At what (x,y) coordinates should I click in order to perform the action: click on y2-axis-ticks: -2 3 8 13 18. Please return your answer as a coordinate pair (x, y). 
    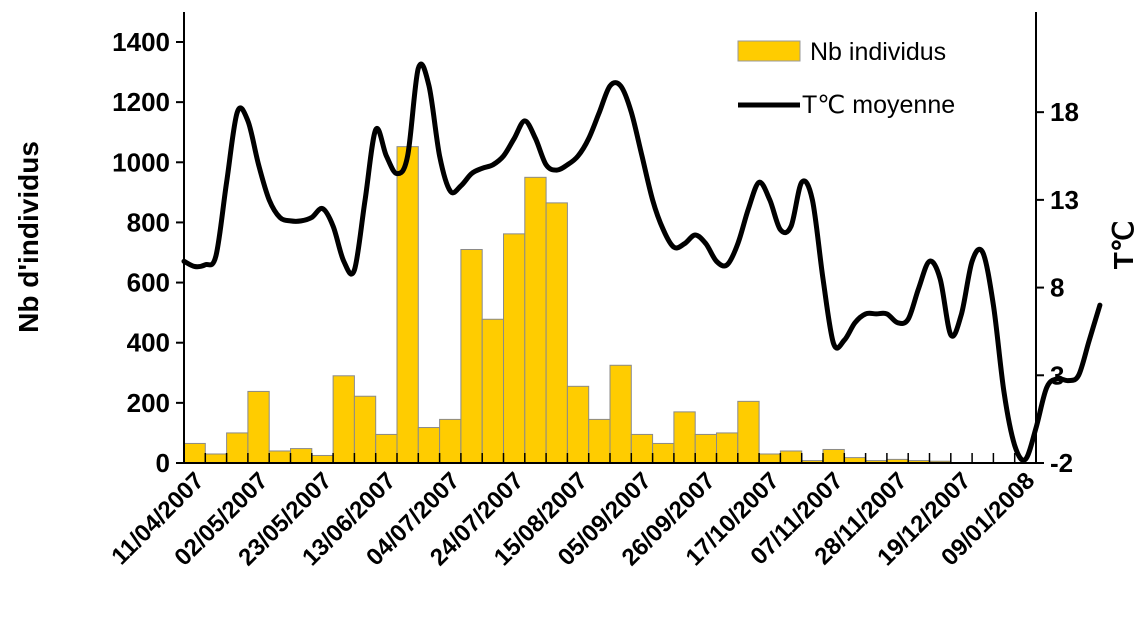
    Looking at the image, I should click on (1057, 287).